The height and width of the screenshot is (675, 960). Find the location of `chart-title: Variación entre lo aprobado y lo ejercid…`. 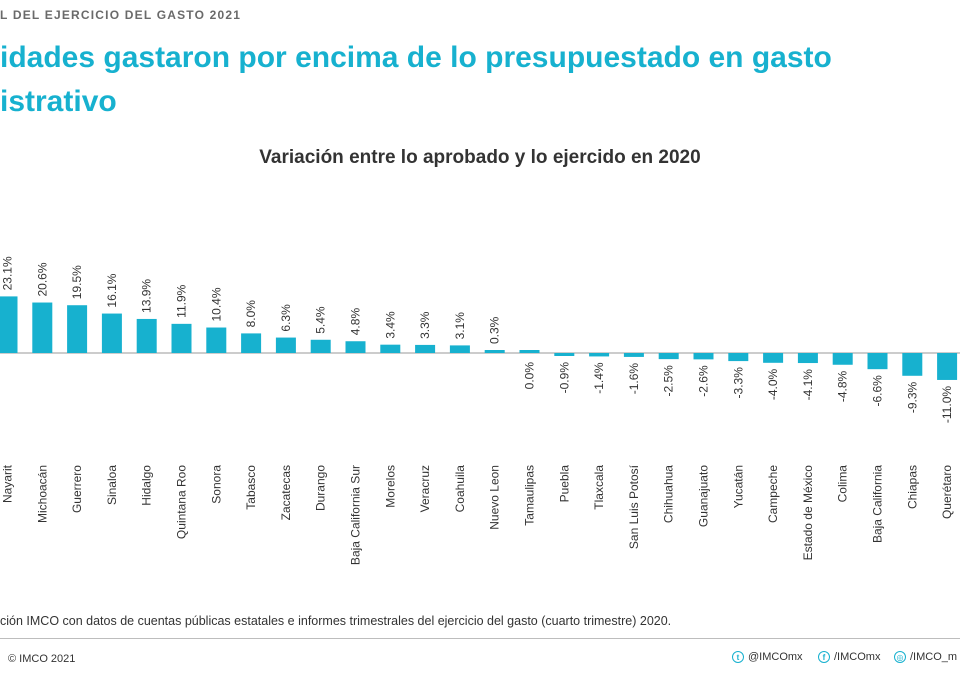

chart-title: Variación entre lo aprobado y lo ejercid… is located at coordinates (480, 157).